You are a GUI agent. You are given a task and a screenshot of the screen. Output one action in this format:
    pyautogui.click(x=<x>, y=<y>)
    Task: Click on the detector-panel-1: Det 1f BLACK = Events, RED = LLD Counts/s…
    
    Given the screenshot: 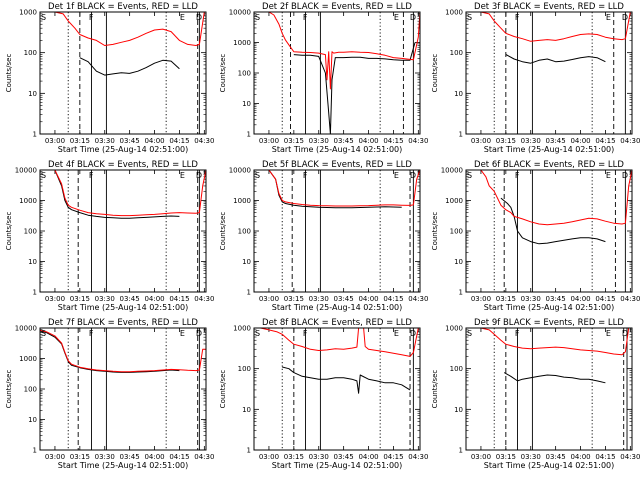 What is the action you would take?
    pyautogui.click(x=109, y=78)
    